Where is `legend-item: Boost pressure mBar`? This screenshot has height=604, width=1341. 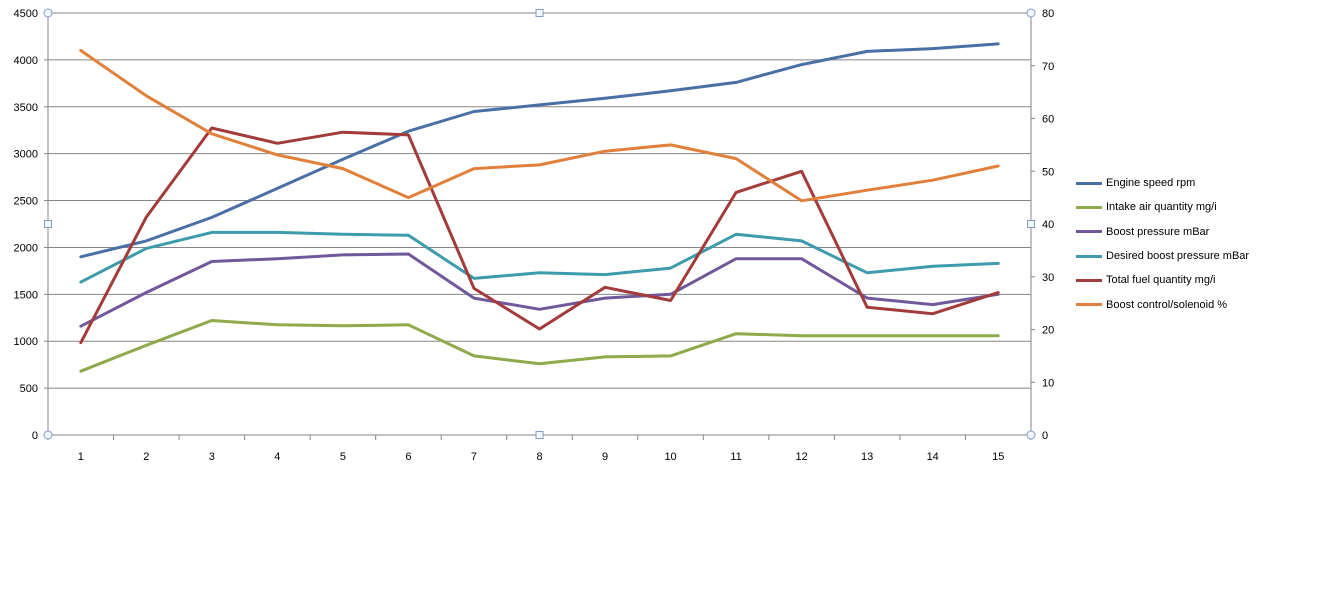 legend-item: Boost pressure mBar is located at coordinates (1162, 232).